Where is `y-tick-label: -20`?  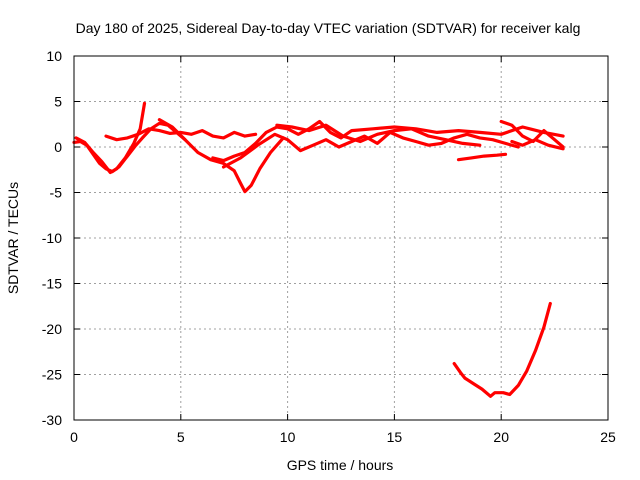
y-tick-label: -20 is located at coordinates (52, 329).